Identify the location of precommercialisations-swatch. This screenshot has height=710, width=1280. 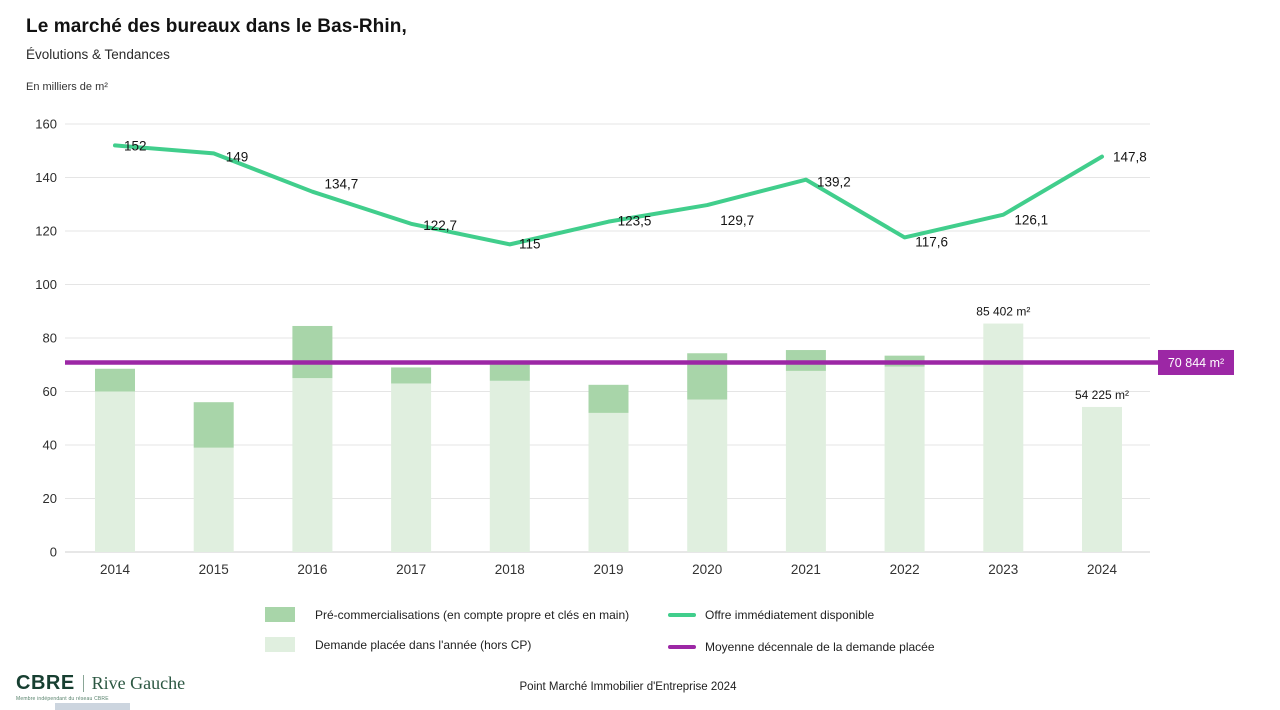
(280, 614).